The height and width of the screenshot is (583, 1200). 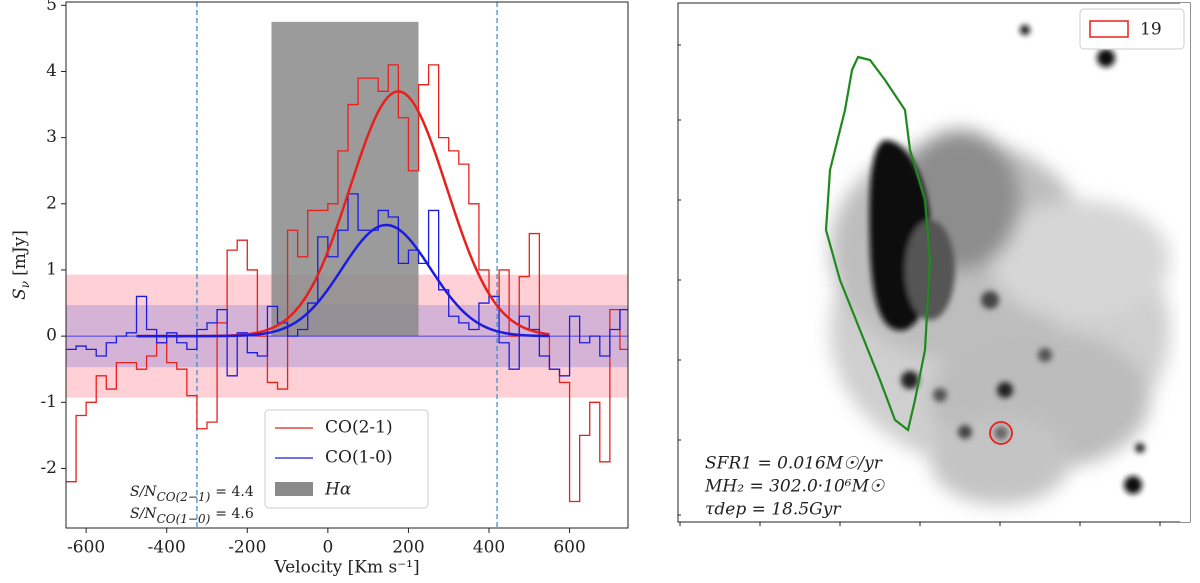 I want to click on y-tick-label: 2, so click(x=51, y=203).